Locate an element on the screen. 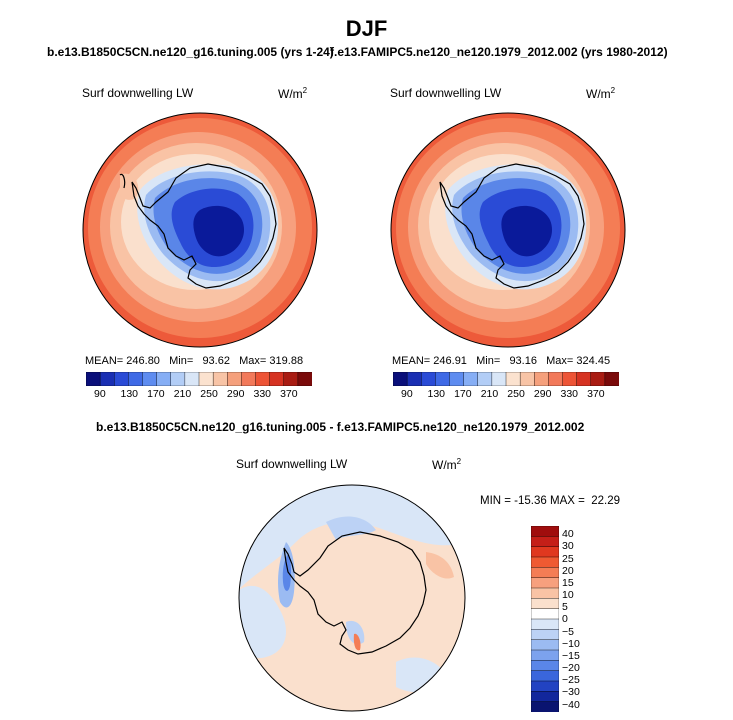 The width and height of the screenshot is (733, 720). diff-colorbar-tick-label: −40 is located at coordinates (571, 704).